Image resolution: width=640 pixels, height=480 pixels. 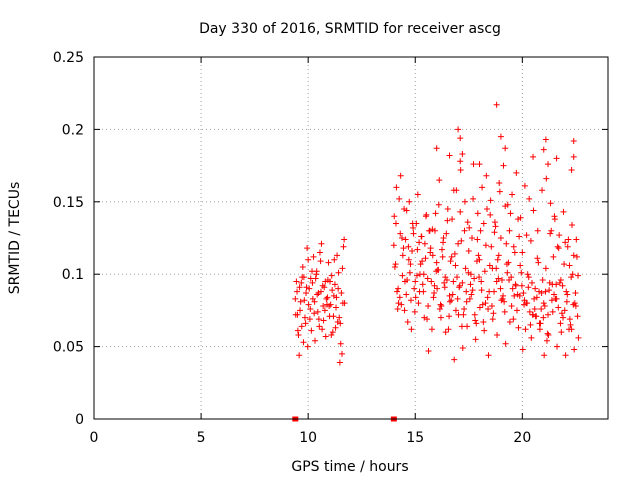 What do you see at coordinates (201, 438) in the screenshot?
I see `x-tick-label: 5` at bounding box center [201, 438].